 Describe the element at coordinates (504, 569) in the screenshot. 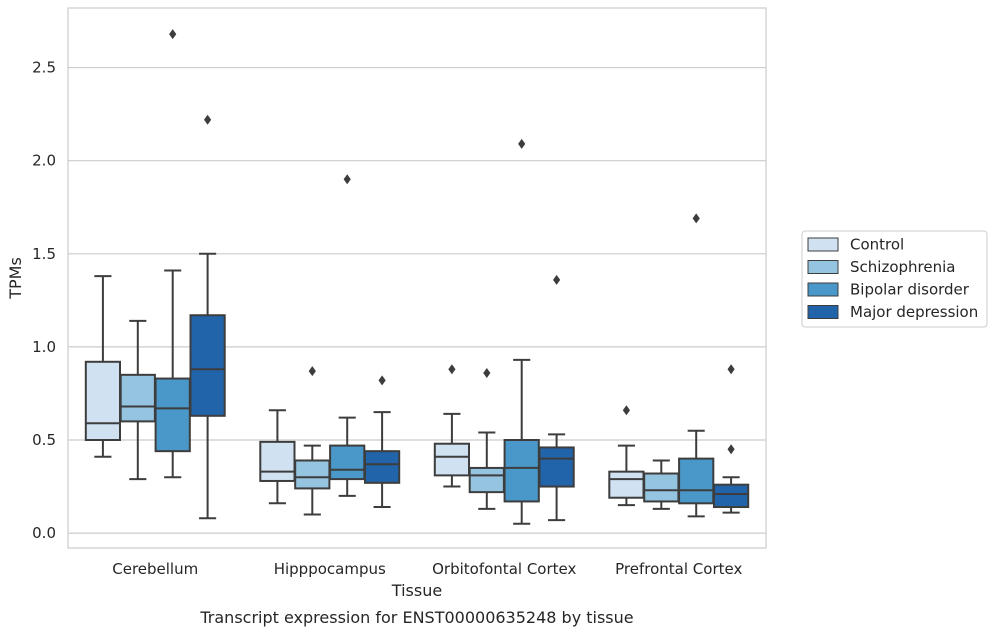

I see `x-tick-label: Orbitofontal Cortex` at that location.